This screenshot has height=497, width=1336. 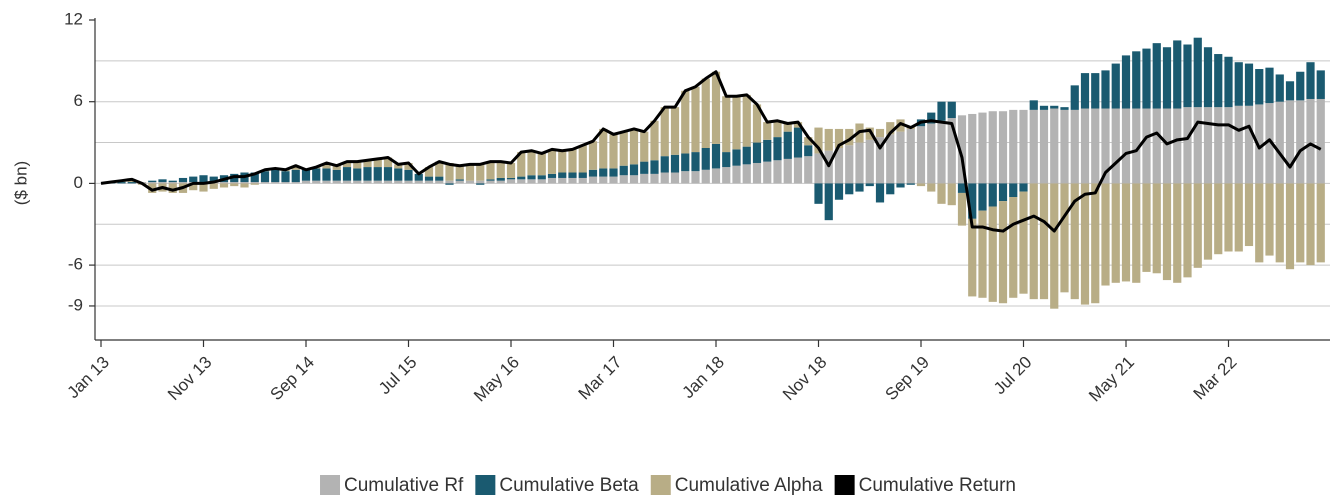 I want to click on y-tick-label: 0, so click(x=78, y=182).